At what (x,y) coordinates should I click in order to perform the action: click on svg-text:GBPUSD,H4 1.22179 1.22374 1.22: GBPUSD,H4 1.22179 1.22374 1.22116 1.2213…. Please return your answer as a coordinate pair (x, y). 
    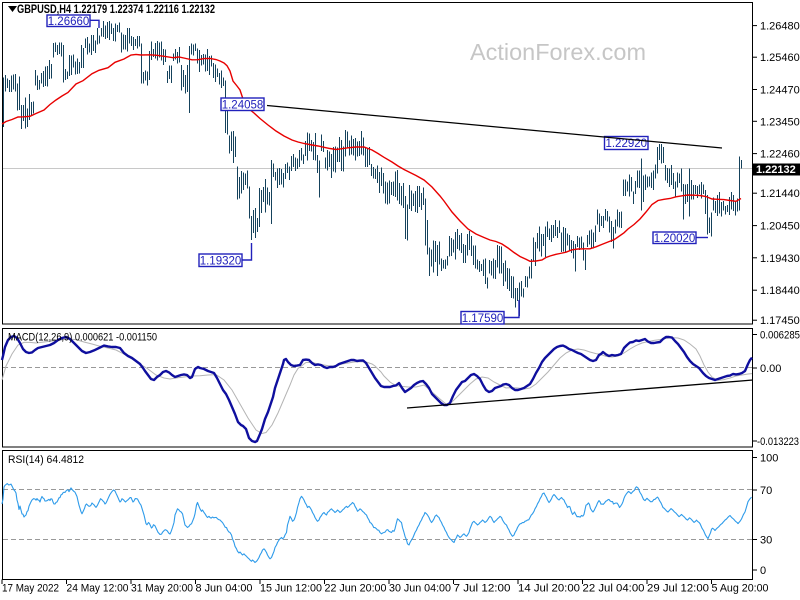
    Looking at the image, I should click on (116, 10).